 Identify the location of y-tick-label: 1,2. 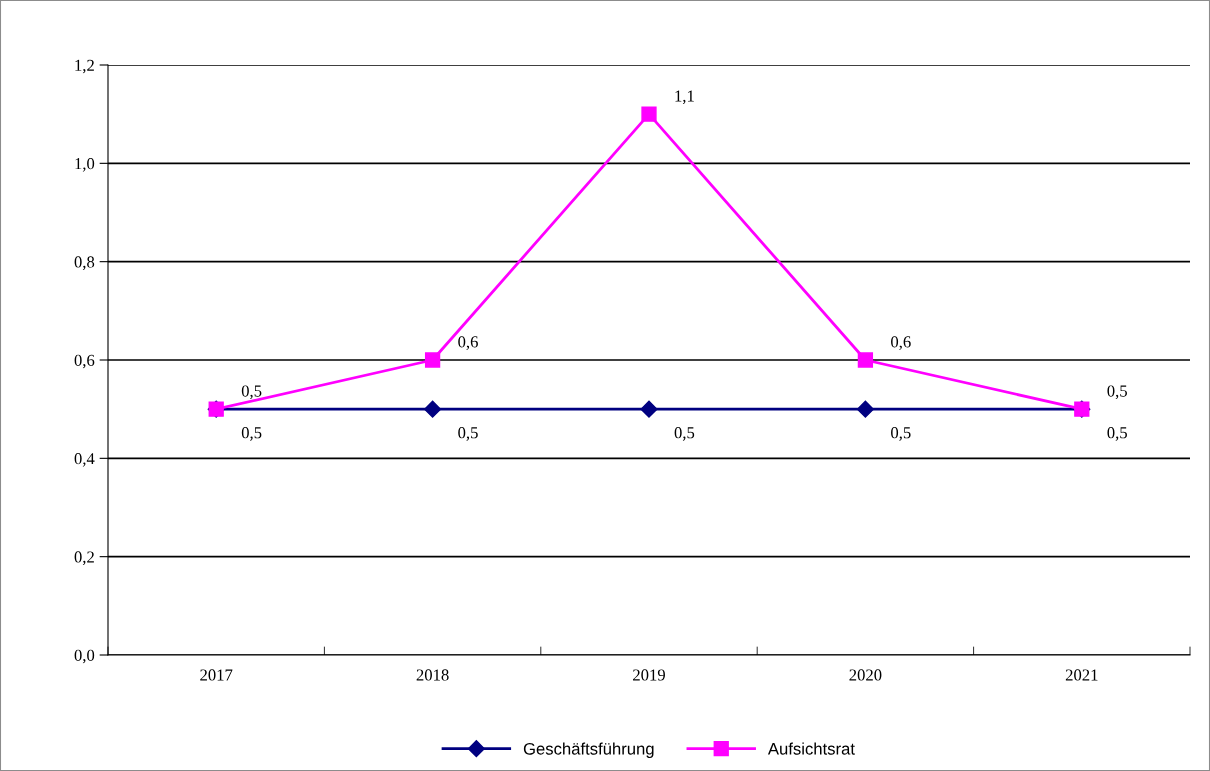
(84, 66).